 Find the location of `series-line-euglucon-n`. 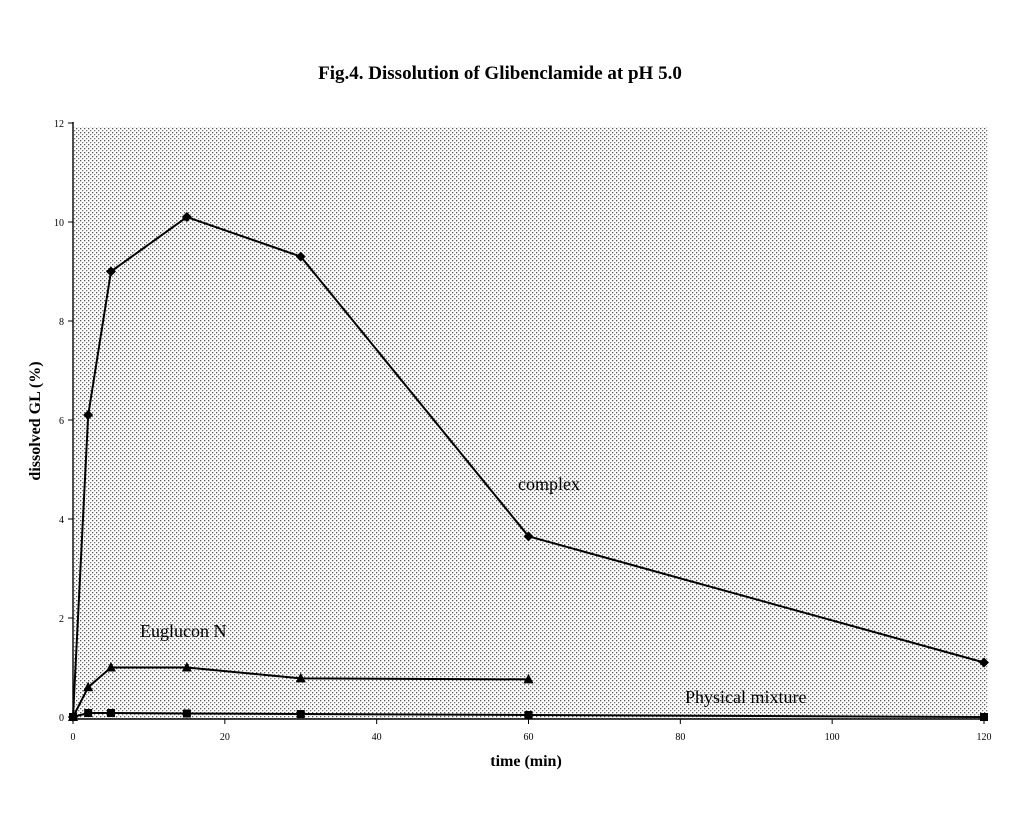

series-line-euglucon-n is located at coordinates (300, 692).